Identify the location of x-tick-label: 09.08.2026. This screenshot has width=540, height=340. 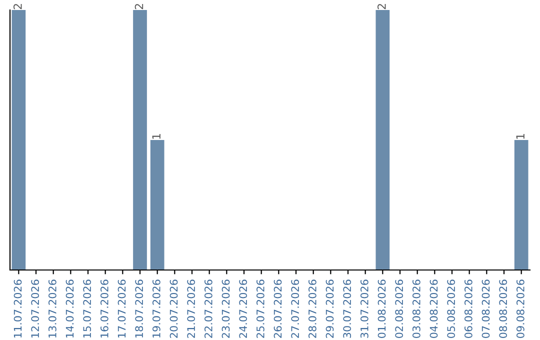
(520, 309).